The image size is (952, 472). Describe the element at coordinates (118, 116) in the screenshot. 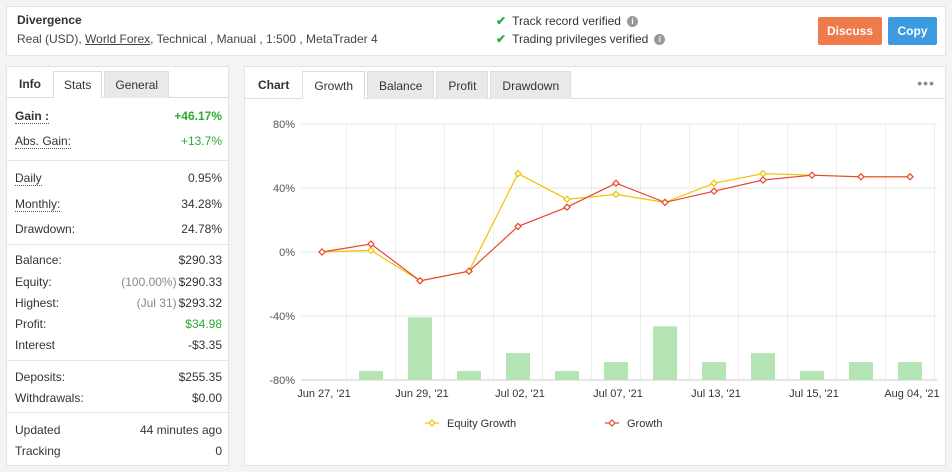

I see `stat-gain: Gain : +46.17%` at that location.